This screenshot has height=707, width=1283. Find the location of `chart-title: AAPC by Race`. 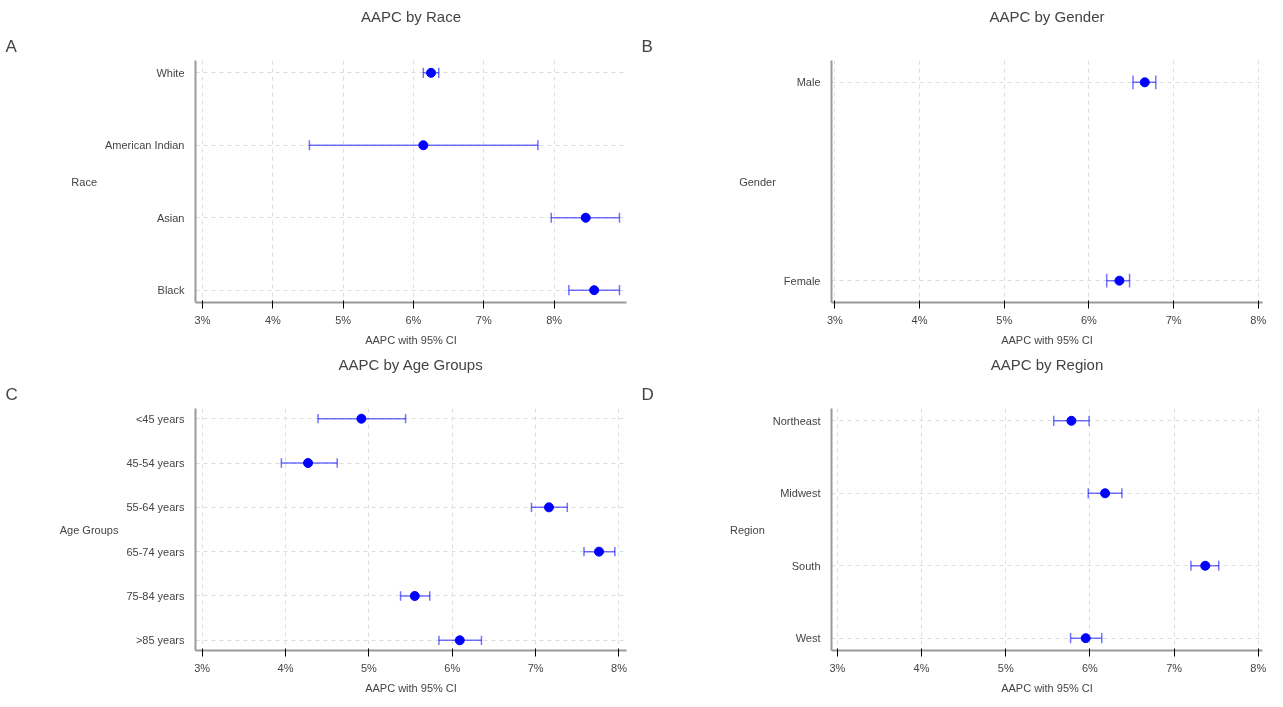

chart-title: AAPC by Race is located at coordinates (411, 16).